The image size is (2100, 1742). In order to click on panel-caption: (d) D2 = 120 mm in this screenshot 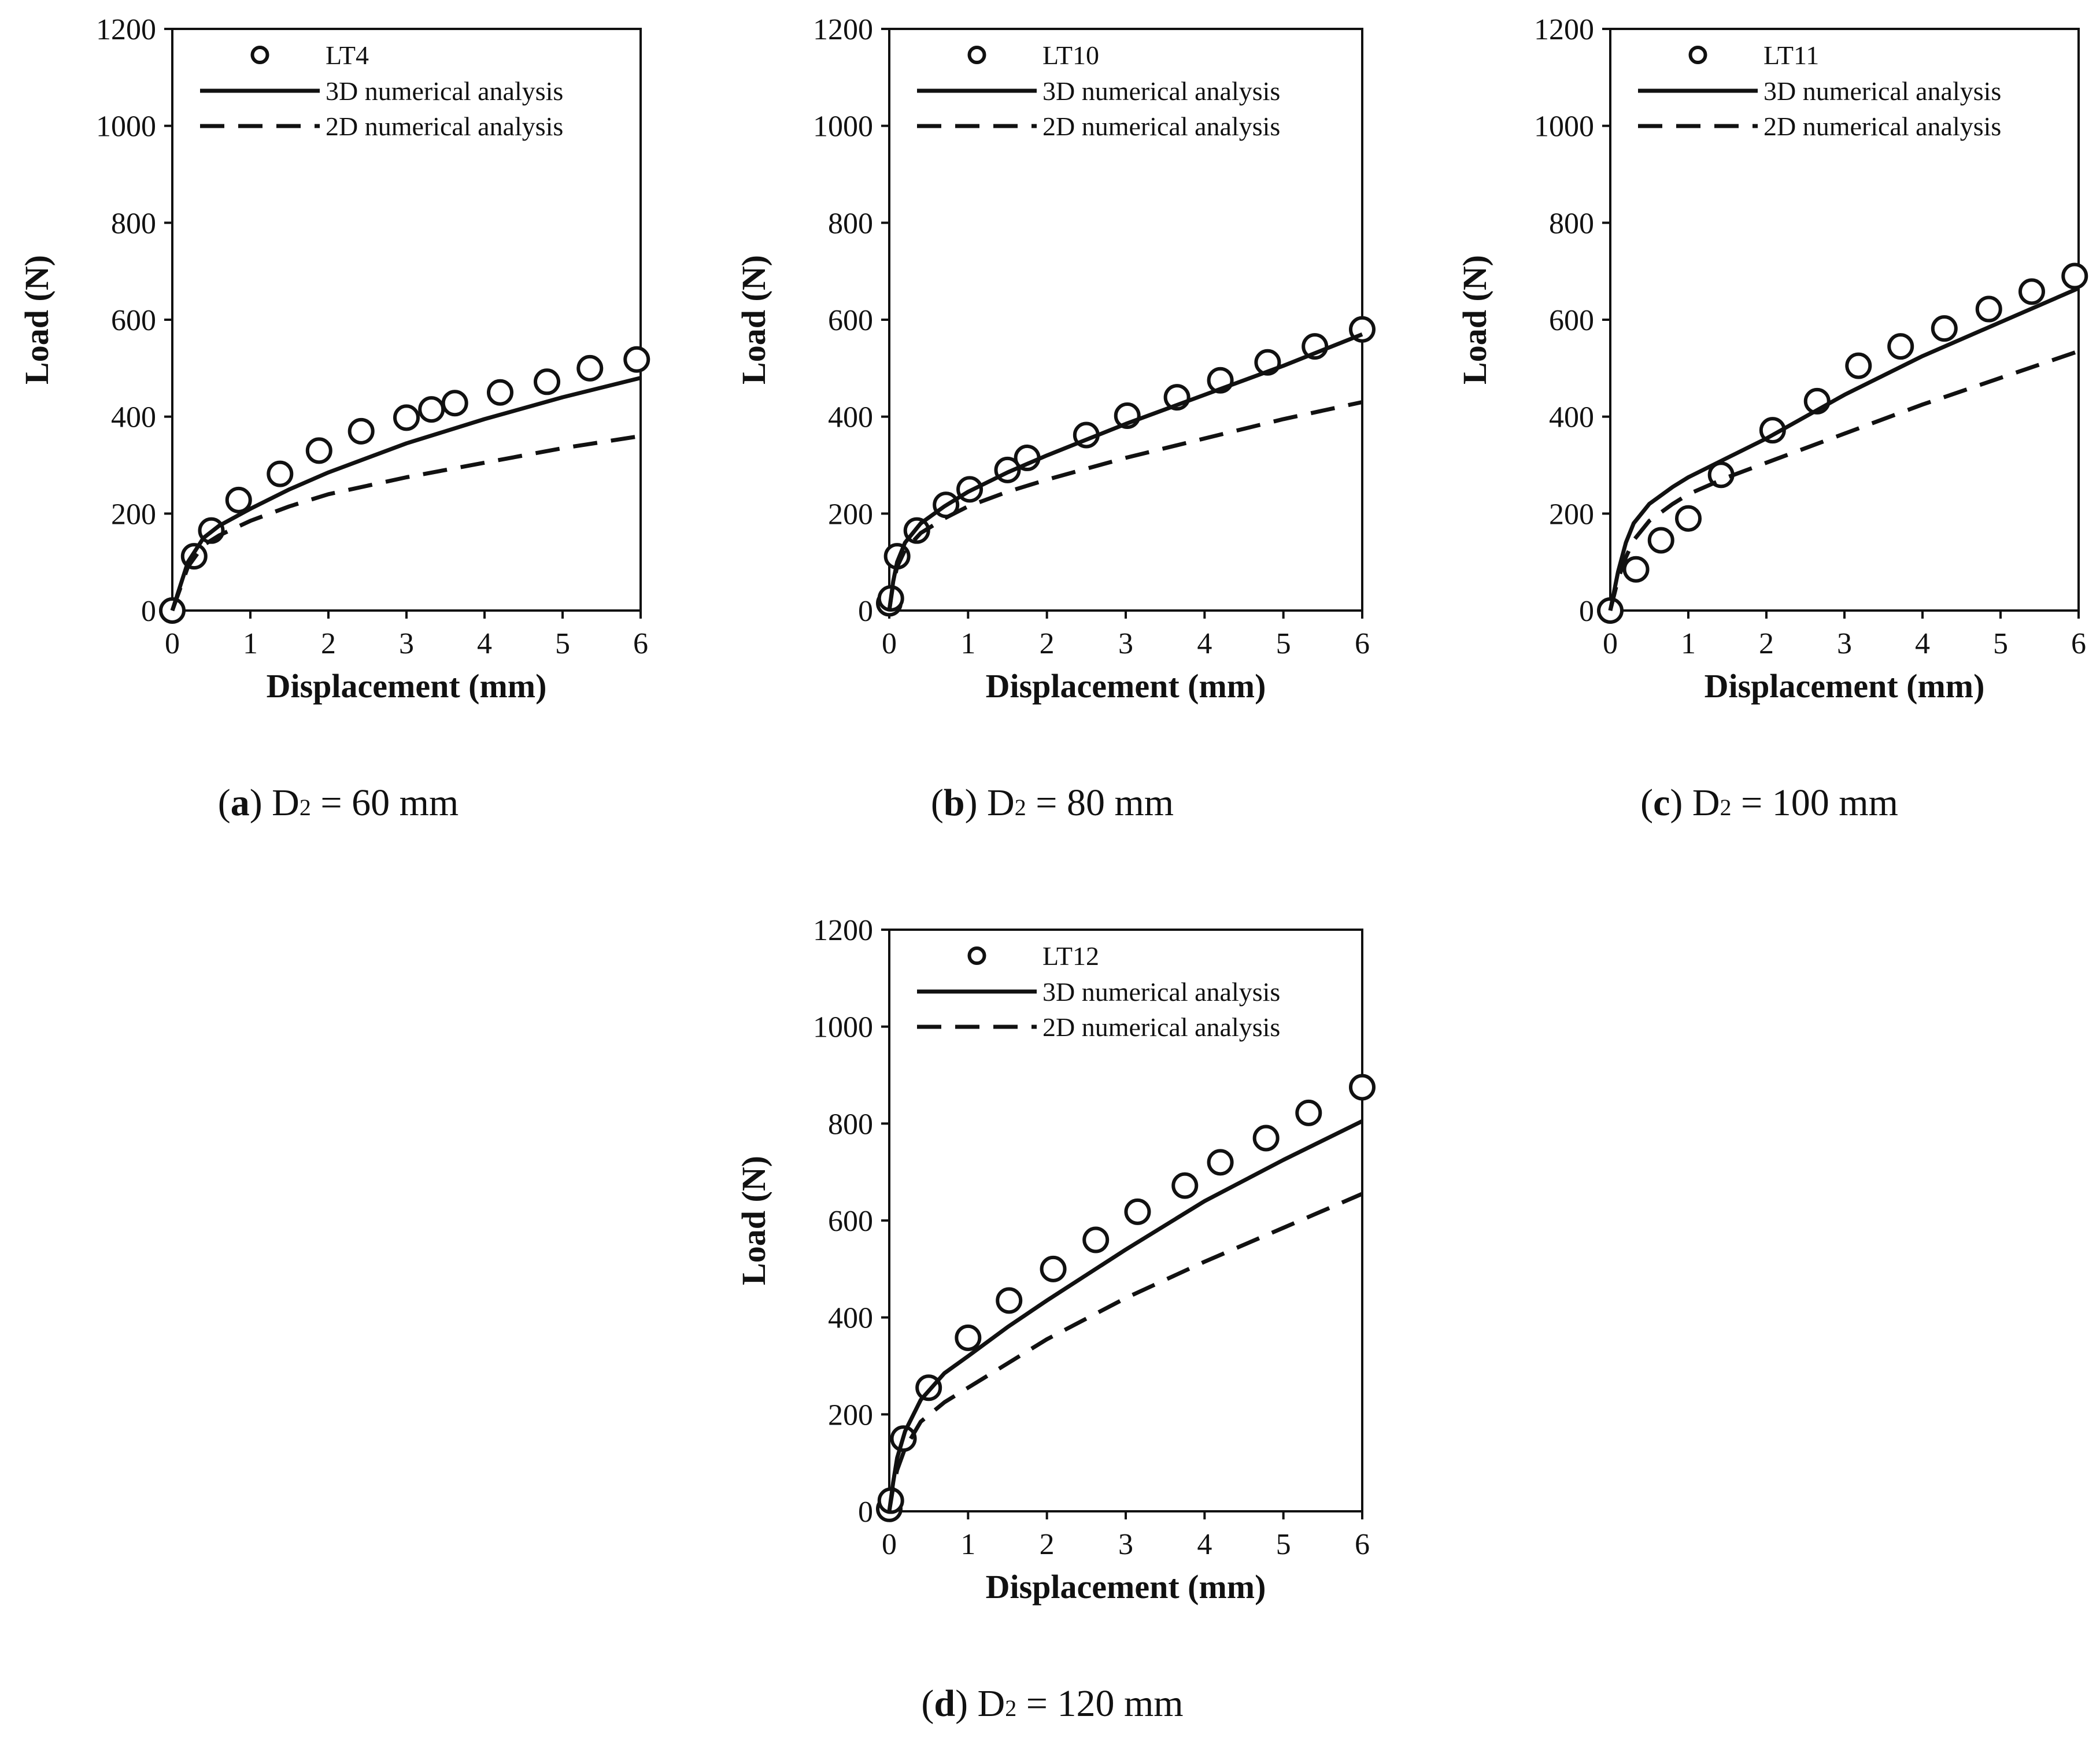, I will do `click(1052, 1703)`.